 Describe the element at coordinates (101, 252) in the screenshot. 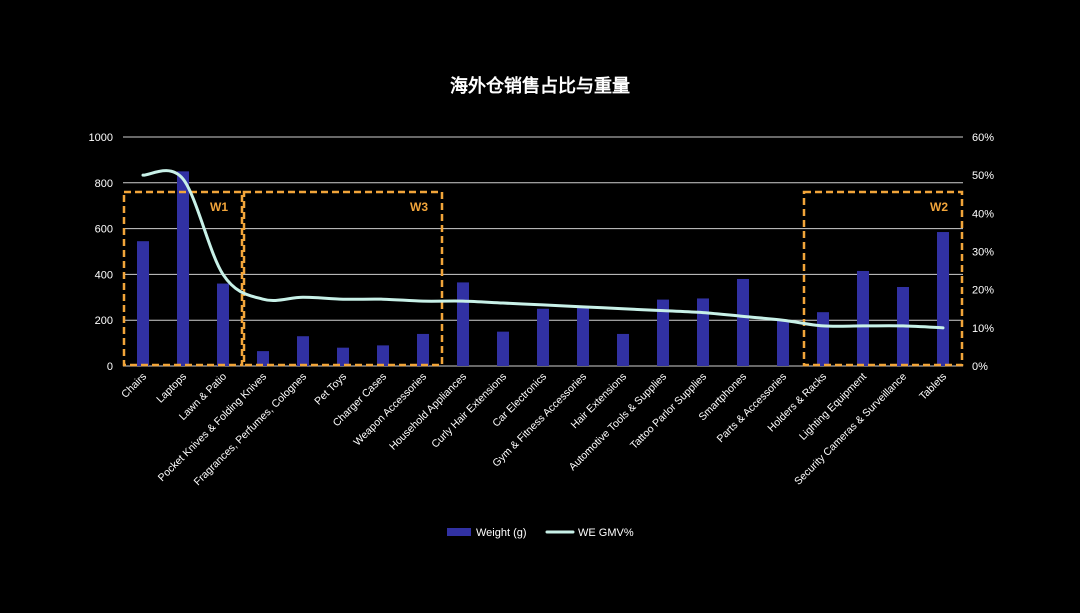

I see `y-axis-left: 0 200 400 600 800 1000` at that location.